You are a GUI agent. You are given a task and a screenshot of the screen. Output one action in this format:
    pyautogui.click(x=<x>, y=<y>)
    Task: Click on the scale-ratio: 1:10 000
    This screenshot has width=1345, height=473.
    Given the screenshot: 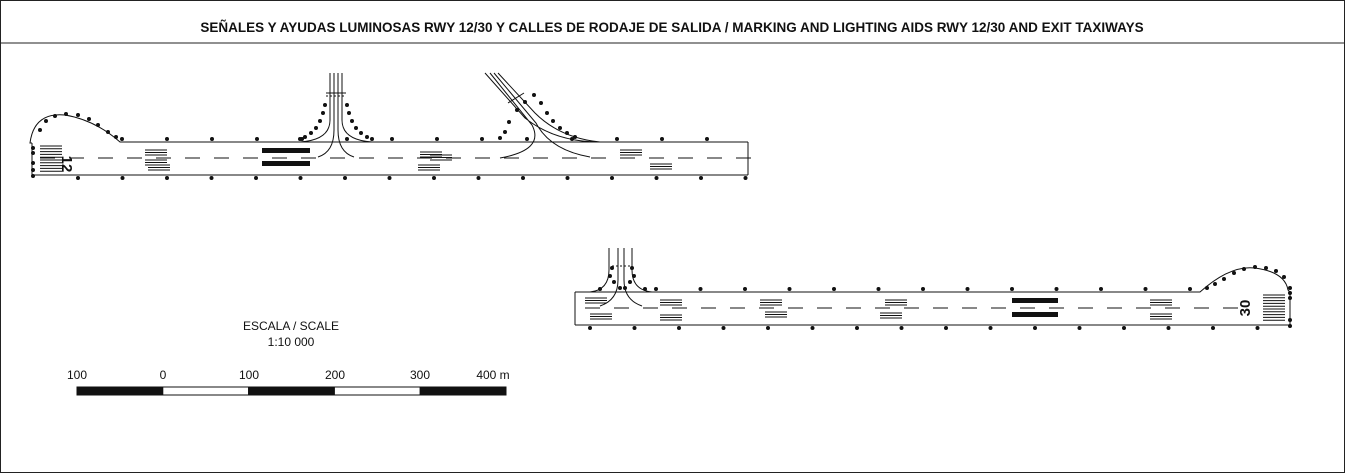 What is the action you would take?
    pyautogui.click(x=291, y=342)
    